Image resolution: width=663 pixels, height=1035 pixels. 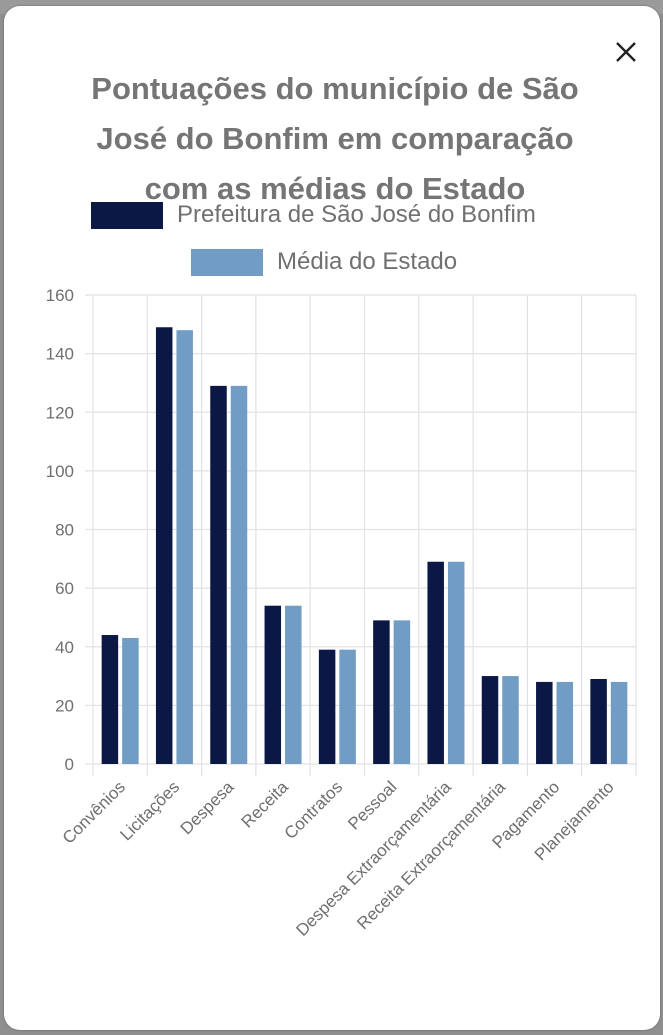 I want to click on legend-label-media-estado: Média do Estado, so click(x=367, y=261).